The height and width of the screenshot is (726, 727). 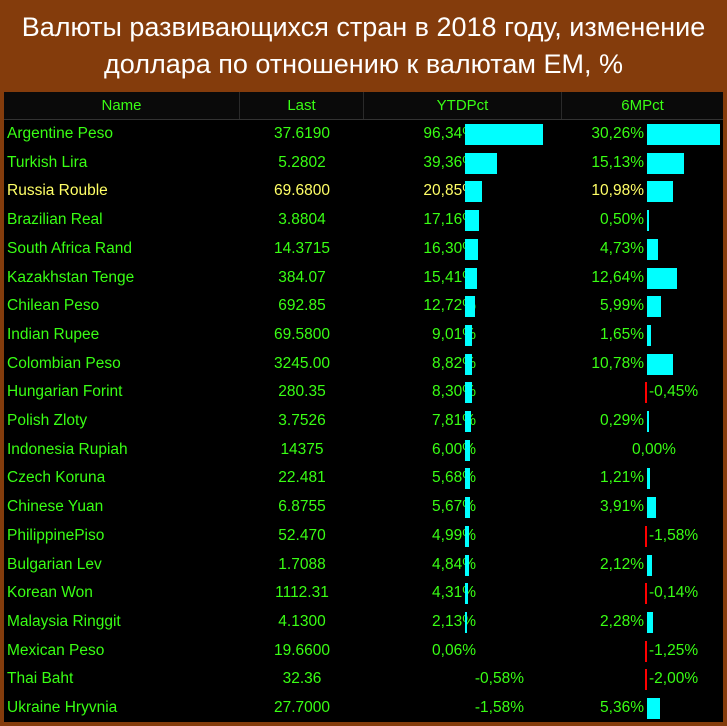 What do you see at coordinates (302, 507) in the screenshot?
I see `last-value: 6.8755` at bounding box center [302, 507].